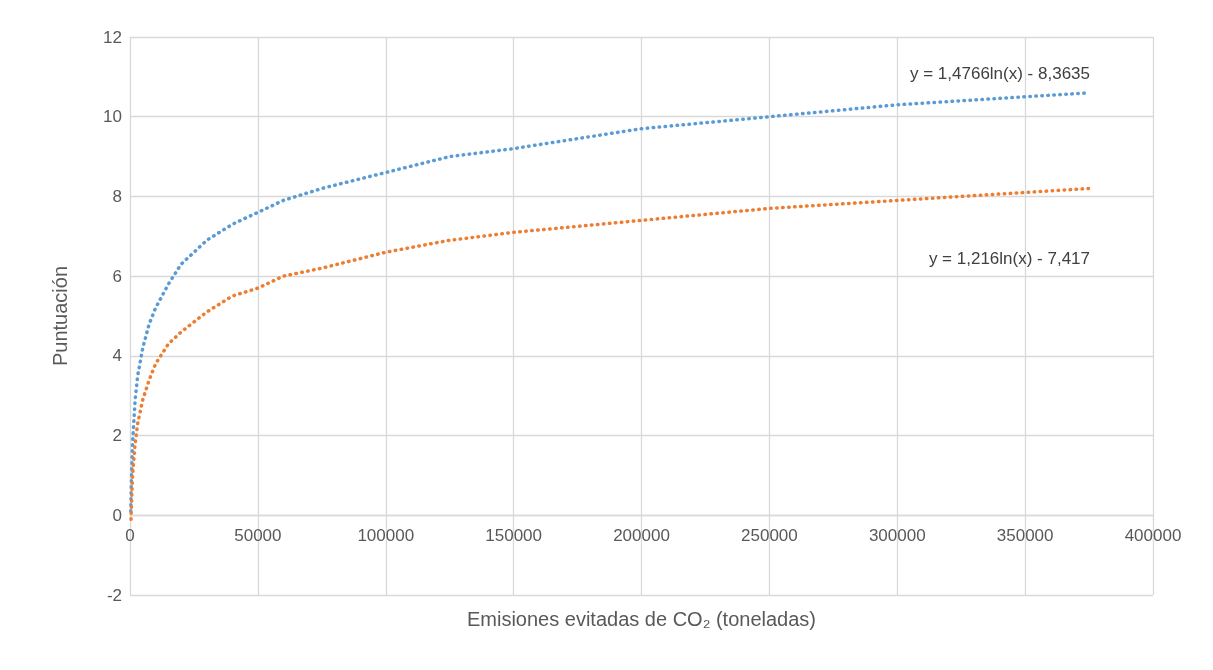 This screenshot has width=1213, height=670. What do you see at coordinates (641, 619) in the screenshot?
I see `x-axis-title: Emisiones evitadas de CO₂ (toneladas)` at bounding box center [641, 619].